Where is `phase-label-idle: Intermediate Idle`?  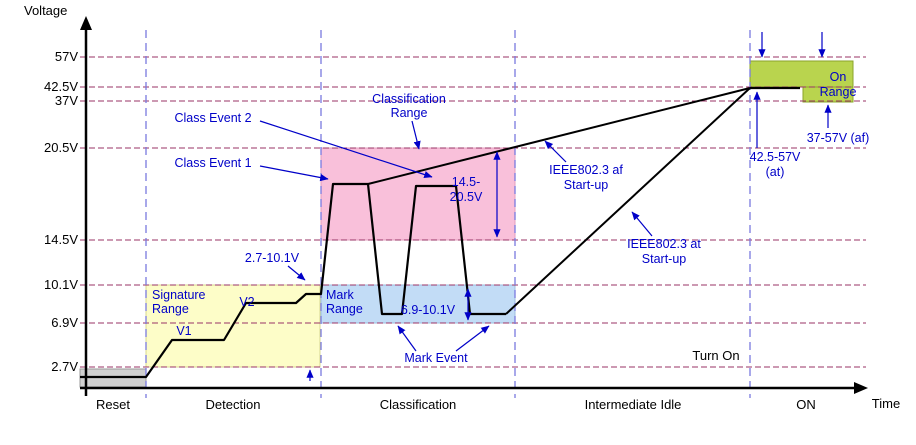 phase-label-idle: Intermediate Idle is located at coordinates (633, 404).